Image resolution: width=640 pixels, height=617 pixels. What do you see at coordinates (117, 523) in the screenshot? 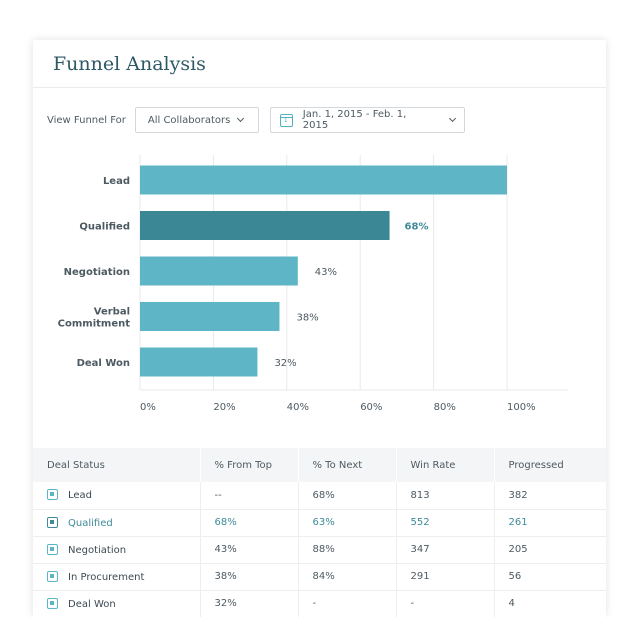
I see `deal-status-cell: Qualified` at bounding box center [117, 523].